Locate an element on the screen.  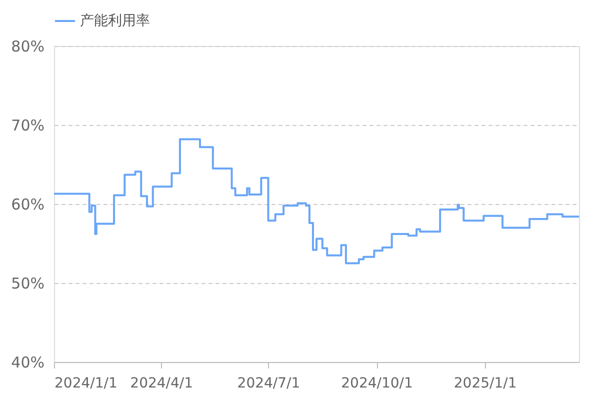
y-tick-label: 40% is located at coordinates (27, 363).